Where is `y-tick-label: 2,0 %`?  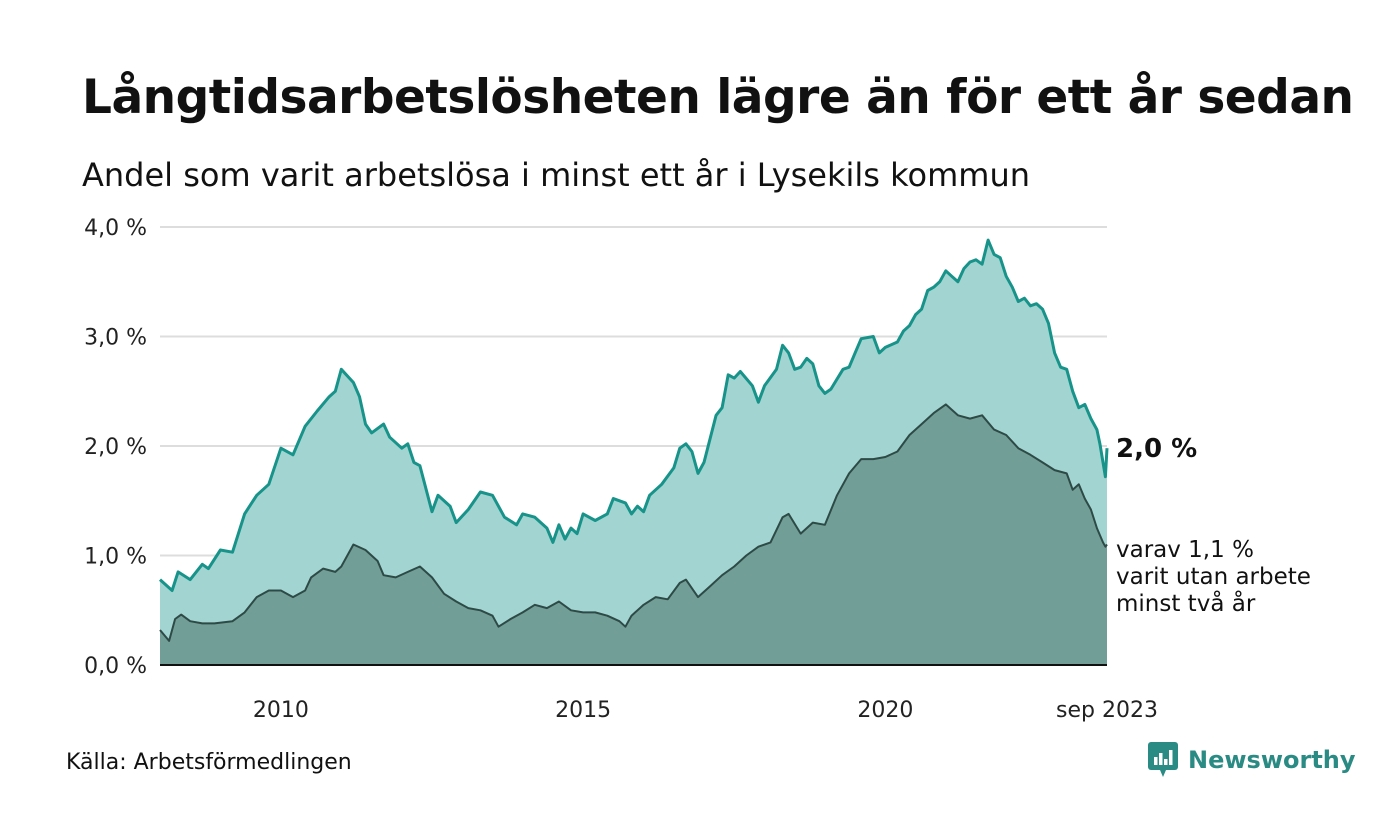 y-tick-label: 2,0 % is located at coordinates (115, 447).